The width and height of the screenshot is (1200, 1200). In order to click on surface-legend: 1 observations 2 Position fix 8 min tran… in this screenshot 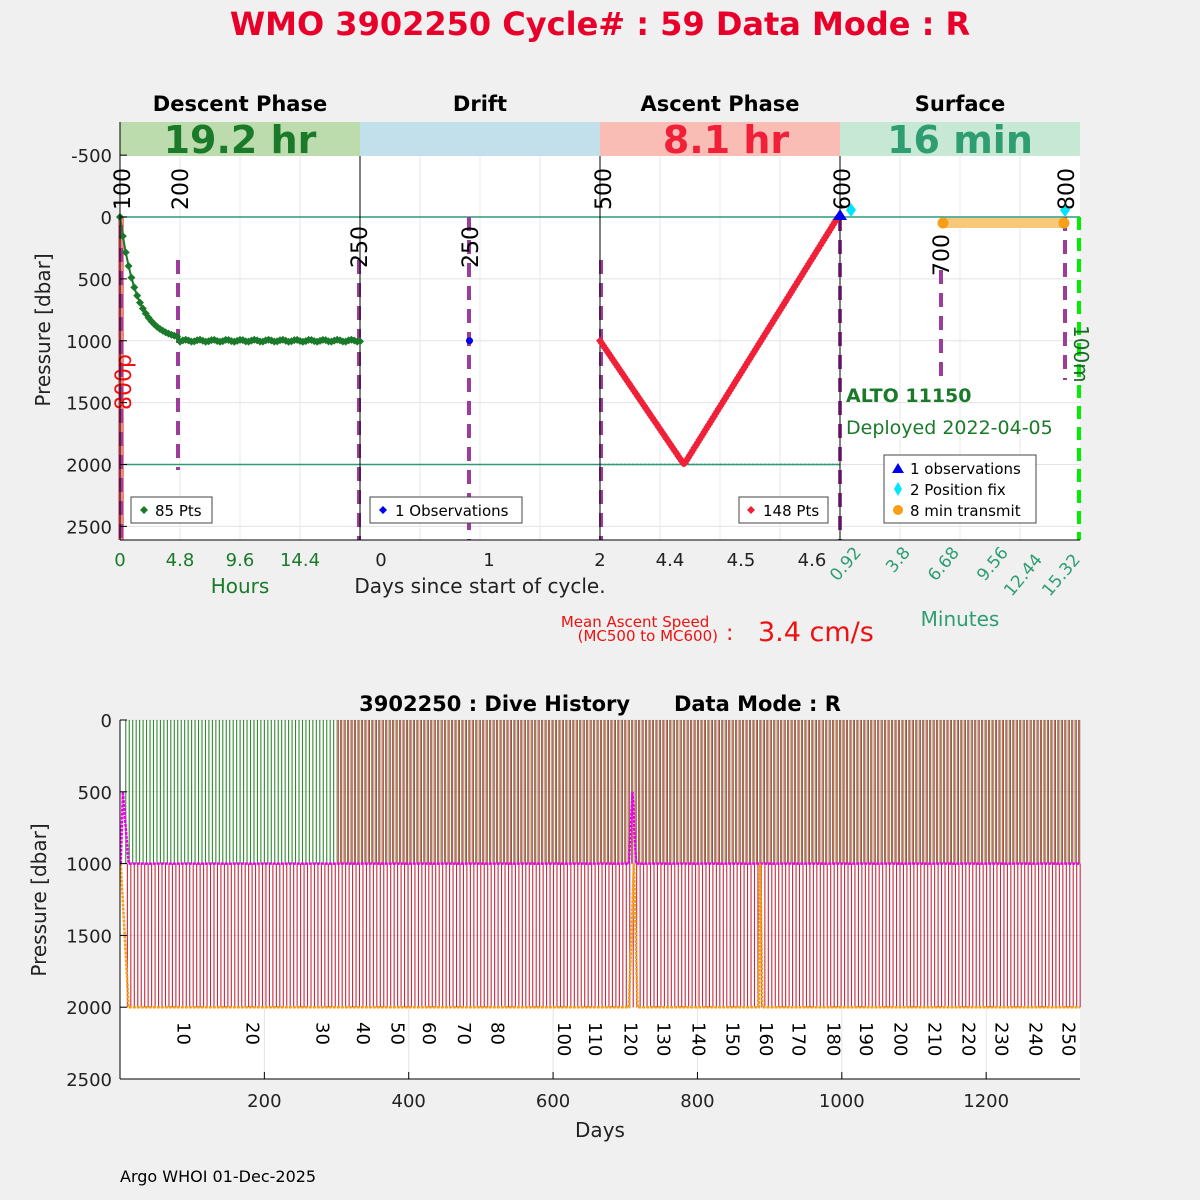, I will do `click(960, 489)`.